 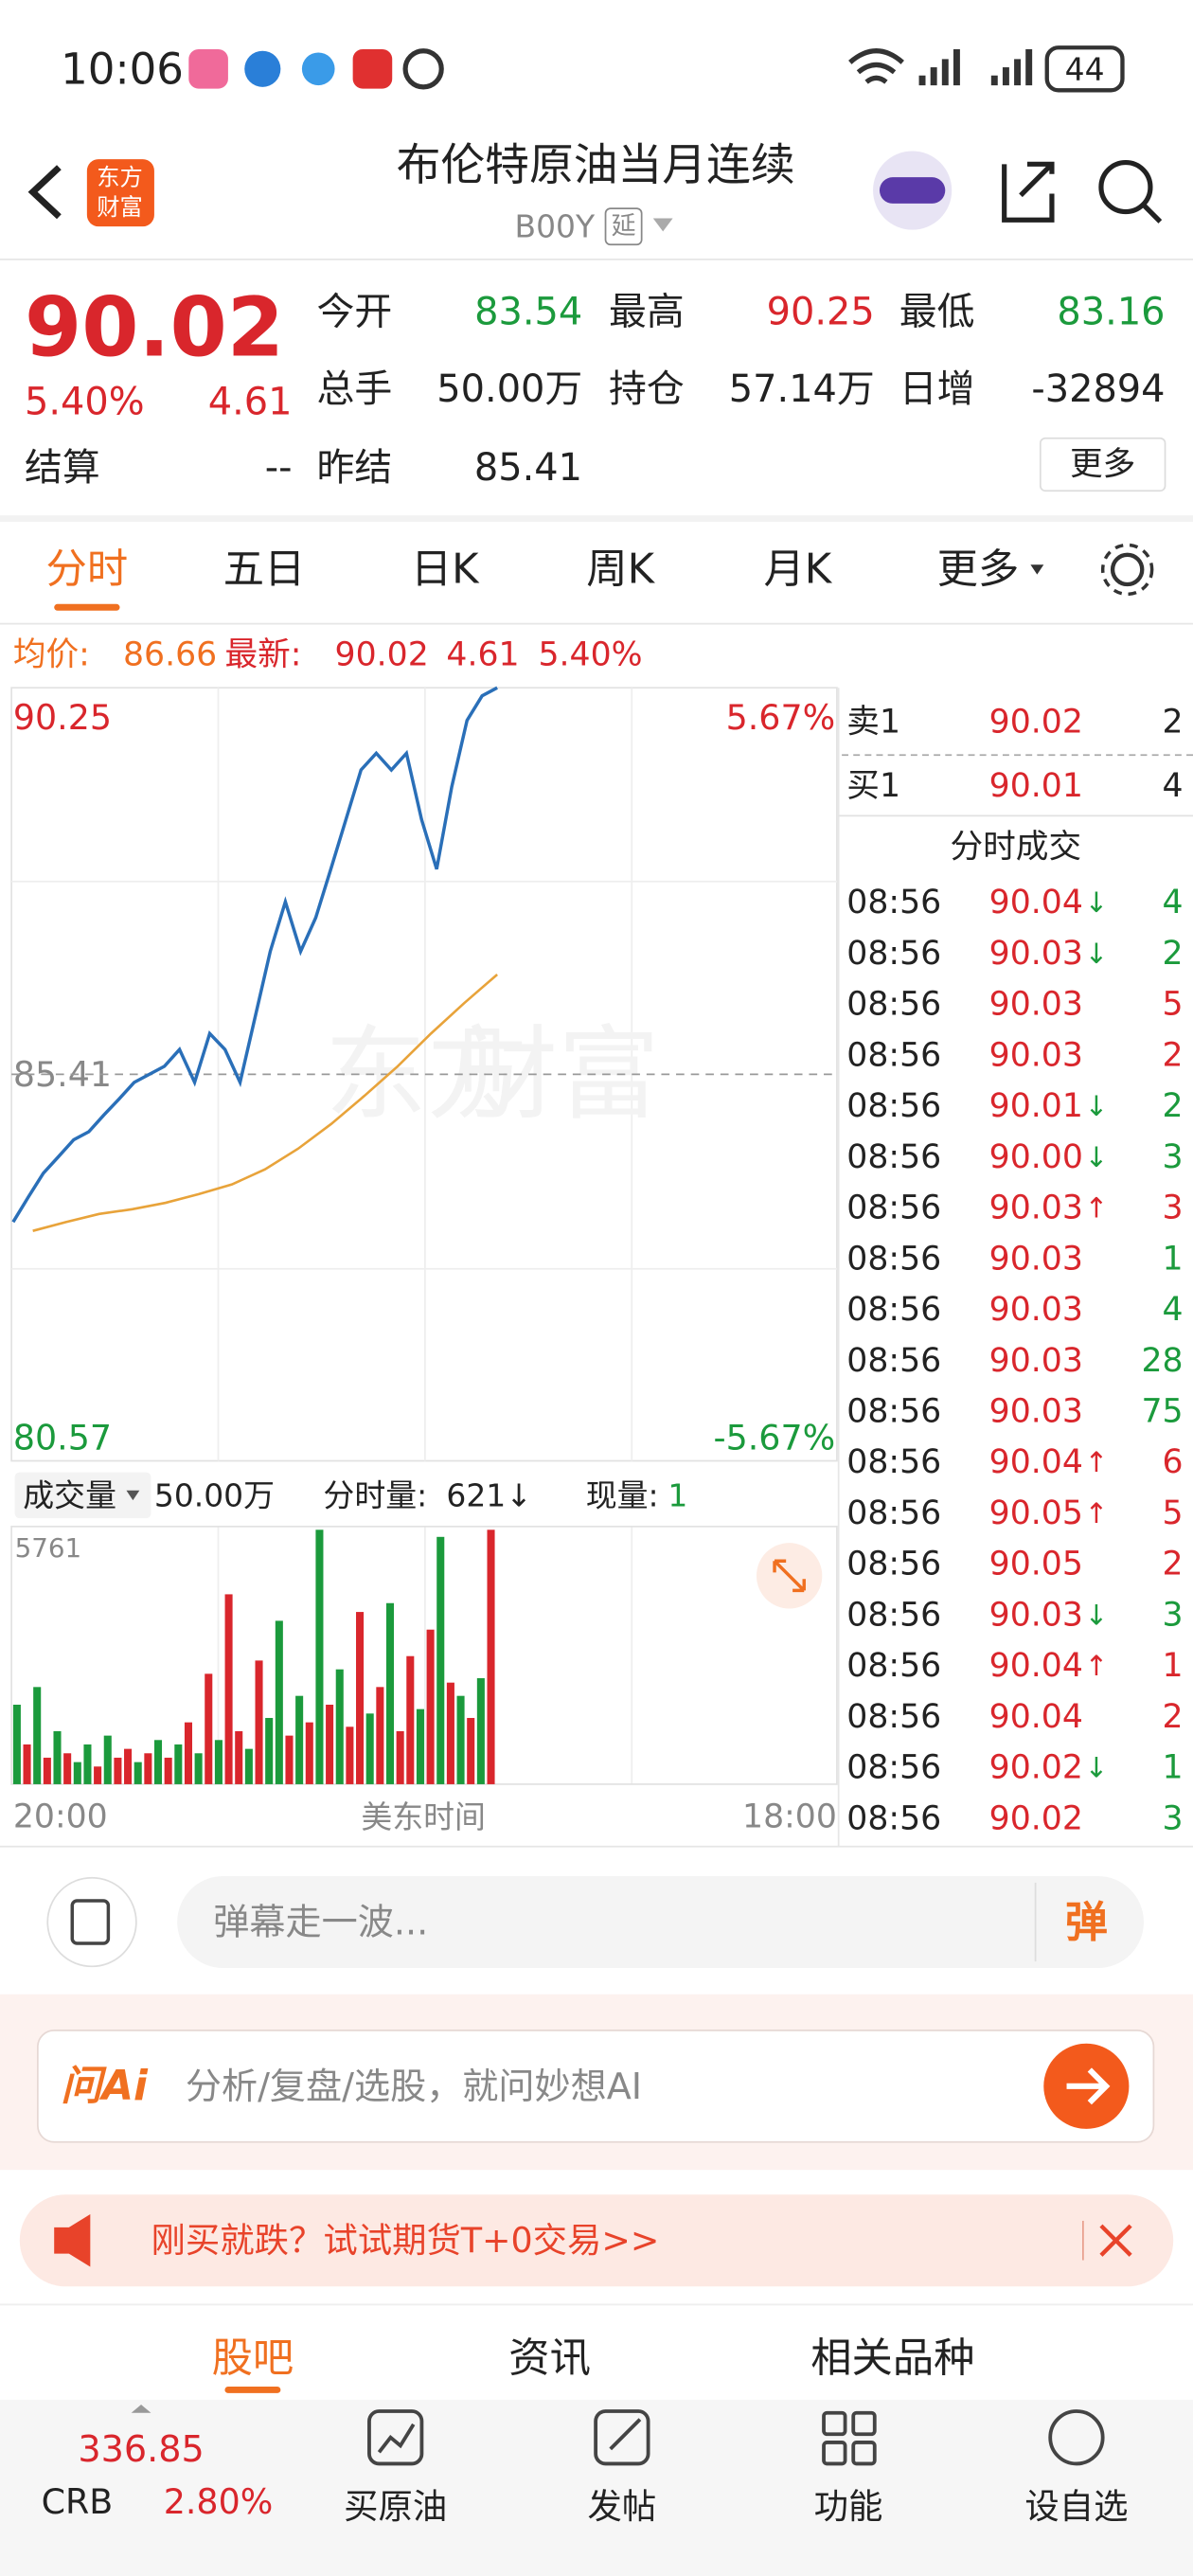 What do you see at coordinates (1173, 1259) in the screenshot?
I see `trade-qty: 1` at bounding box center [1173, 1259].